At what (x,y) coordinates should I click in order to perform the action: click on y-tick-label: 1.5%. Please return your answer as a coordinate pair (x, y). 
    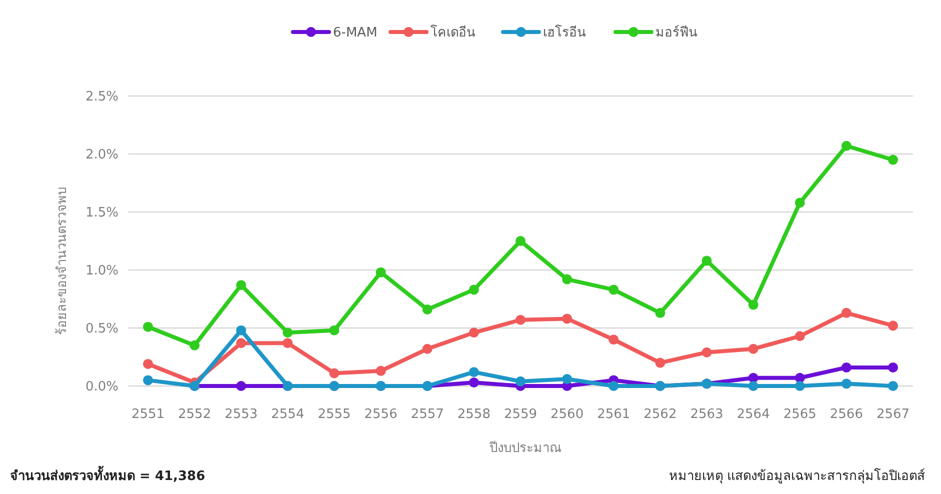
    Looking at the image, I should click on (102, 213).